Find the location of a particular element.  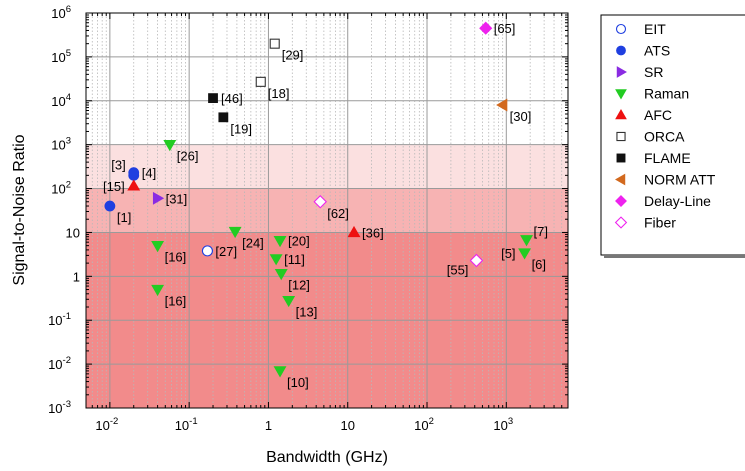

point-annotation: [10] is located at coordinates (298, 382).